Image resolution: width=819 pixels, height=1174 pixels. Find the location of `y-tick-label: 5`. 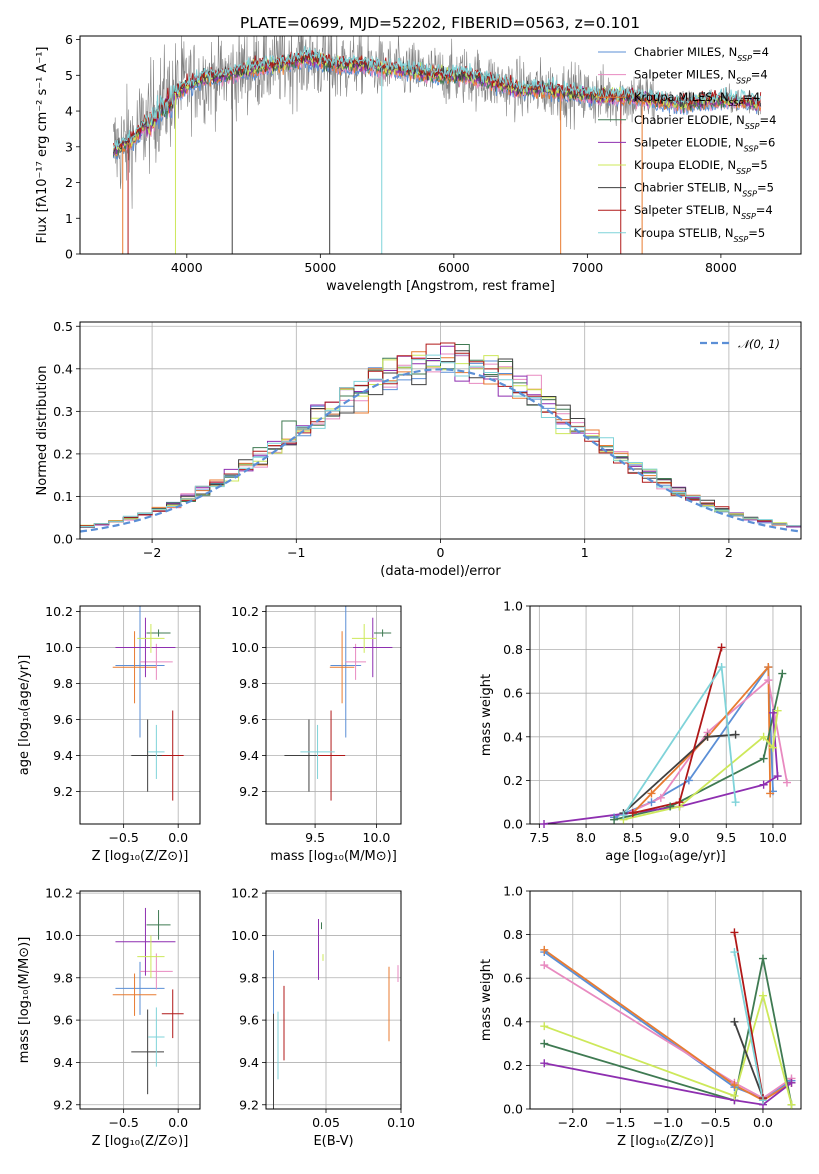

y-tick-label: 5 is located at coordinates (69, 75).